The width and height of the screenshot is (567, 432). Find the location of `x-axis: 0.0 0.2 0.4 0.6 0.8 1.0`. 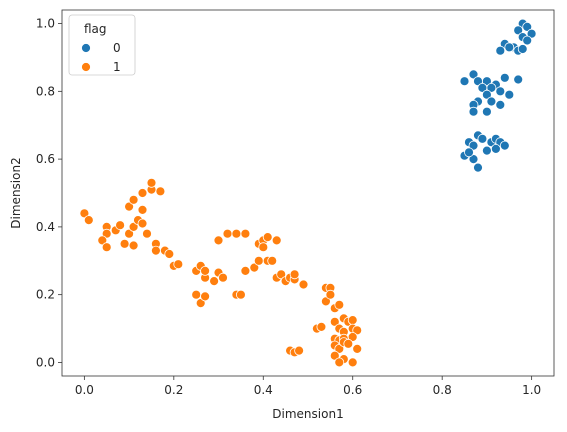

x-axis: 0.0 0.2 0.4 0.6 0.8 1.0 is located at coordinates (308, 386).